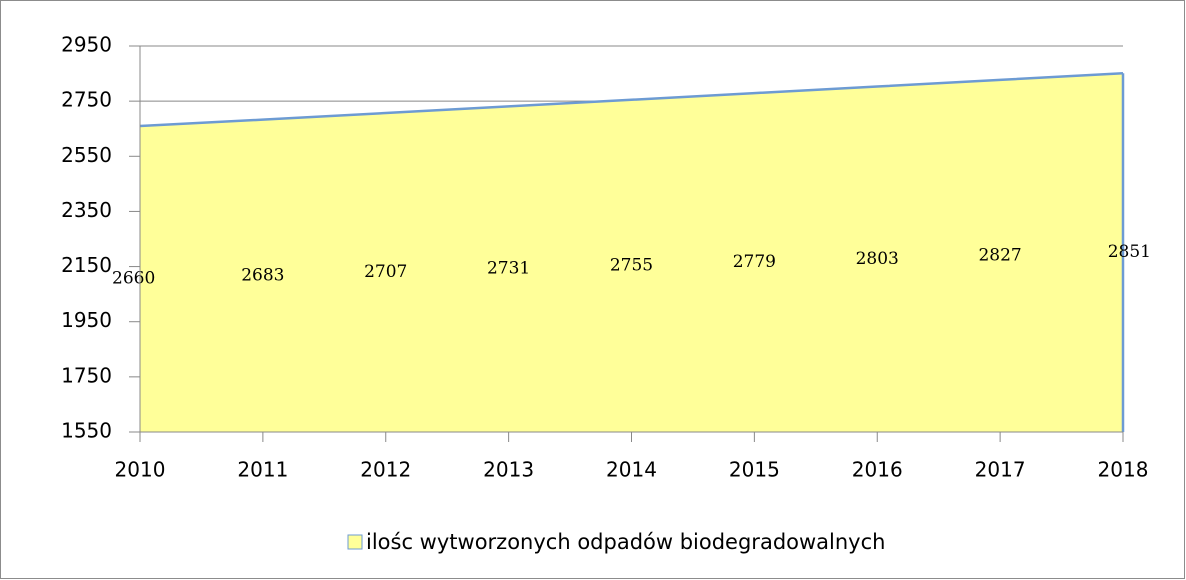 Image resolution: width=1186 pixels, height=580 pixels. I want to click on data-label: 2707, so click(385, 272).